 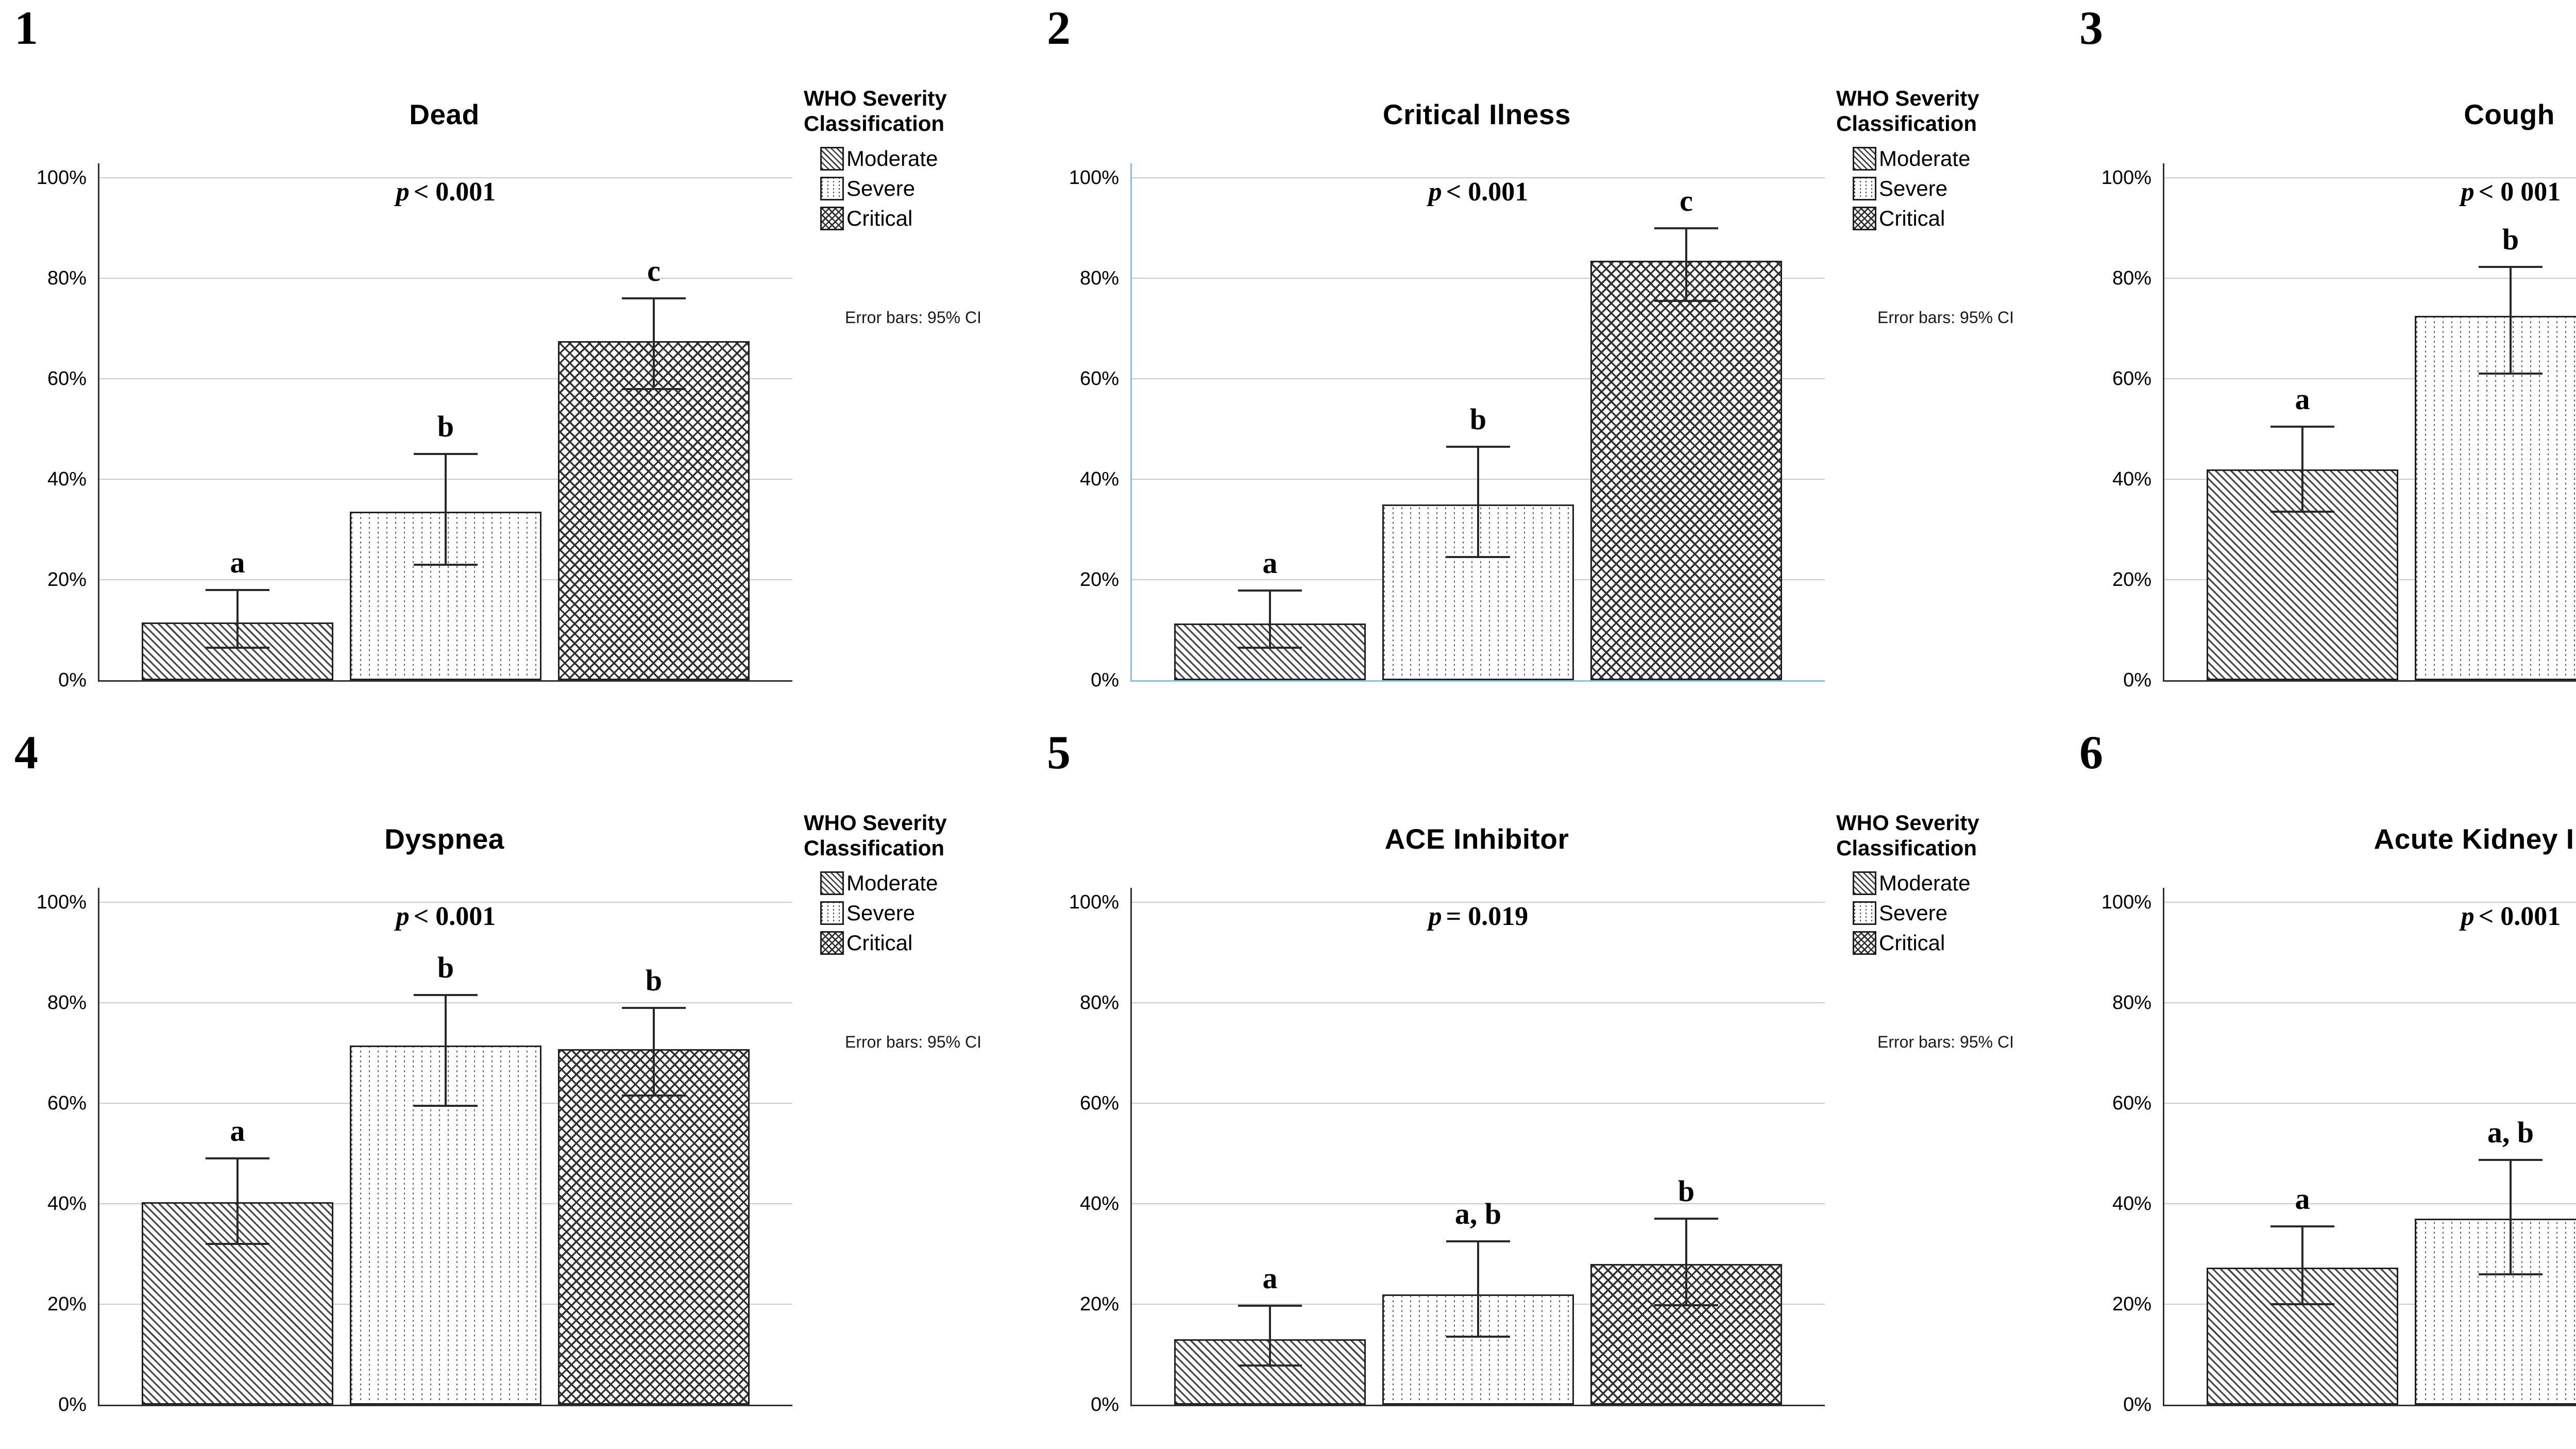 What do you see at coordinates (1477, 1147) in the screenshot?
I see `plot-area: p = 0.019 a a, b b` at bounding box center [1477, 1147].